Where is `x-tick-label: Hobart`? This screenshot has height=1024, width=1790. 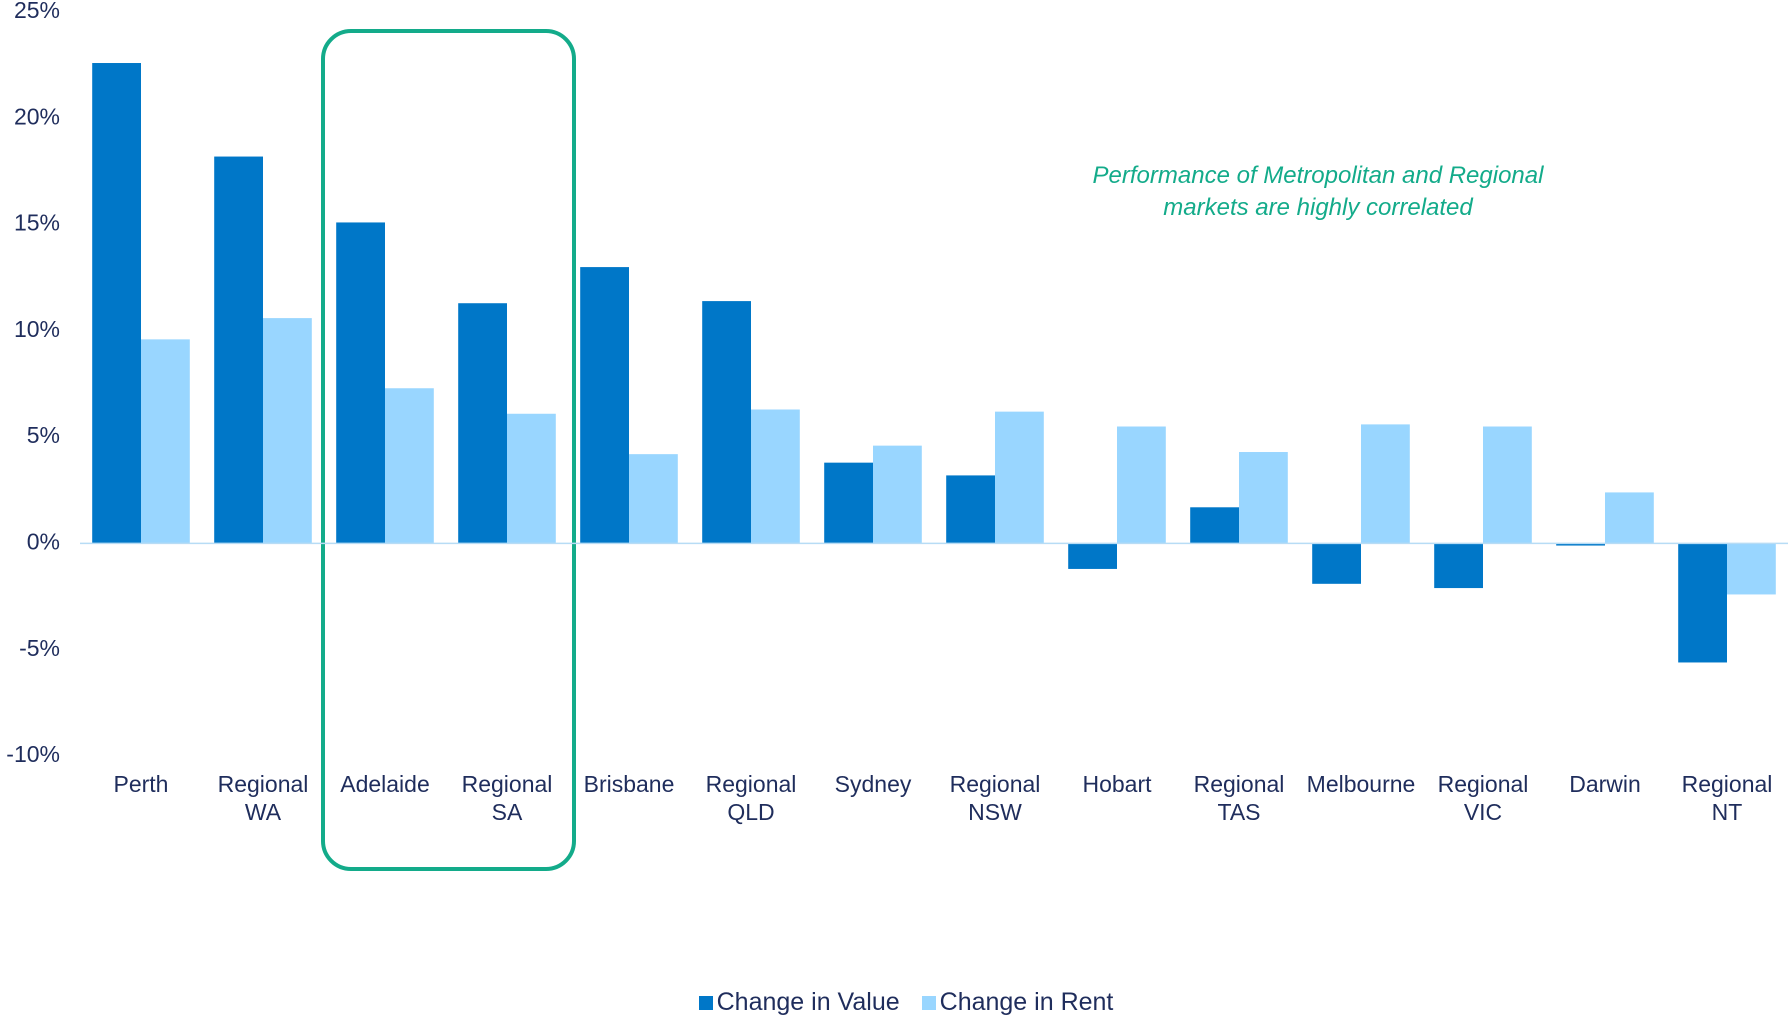 x-tick-label: Hobart is located at coordinates (1117, 784).